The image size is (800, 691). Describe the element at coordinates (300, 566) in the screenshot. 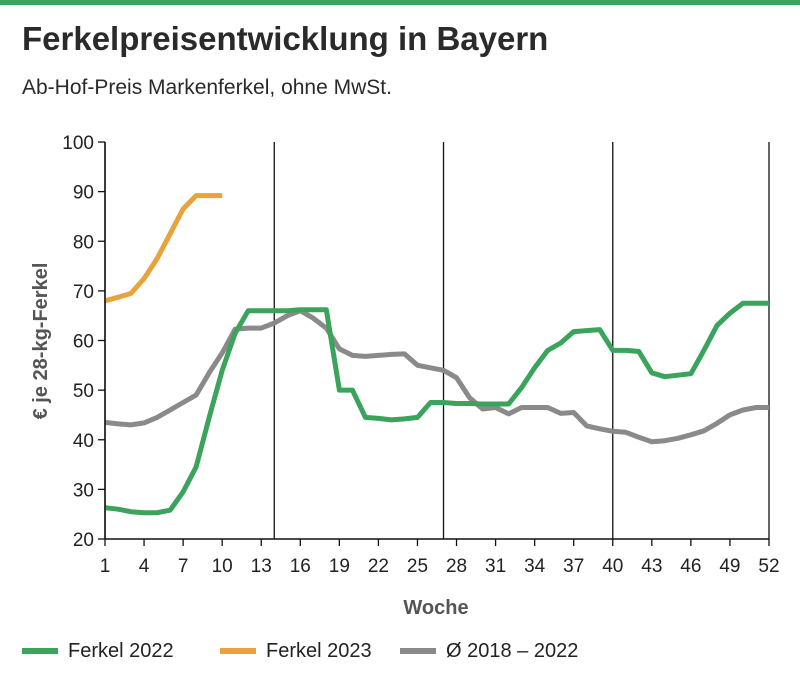

I see `x-tick-label-16: 16` at that location.